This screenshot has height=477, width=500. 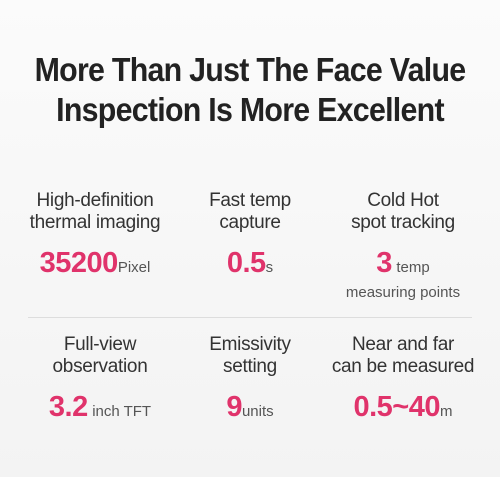 What do you see at coordinates (257, 411) in the screenshot?
I see `feature-unit: units` at bounding box center [257, 411].